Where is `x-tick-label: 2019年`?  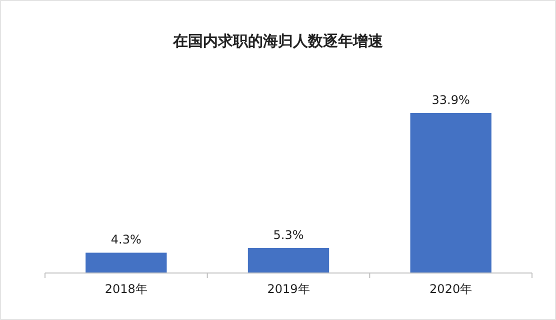
x-tick-label: 2019年 is located at coordinates (288, 289).